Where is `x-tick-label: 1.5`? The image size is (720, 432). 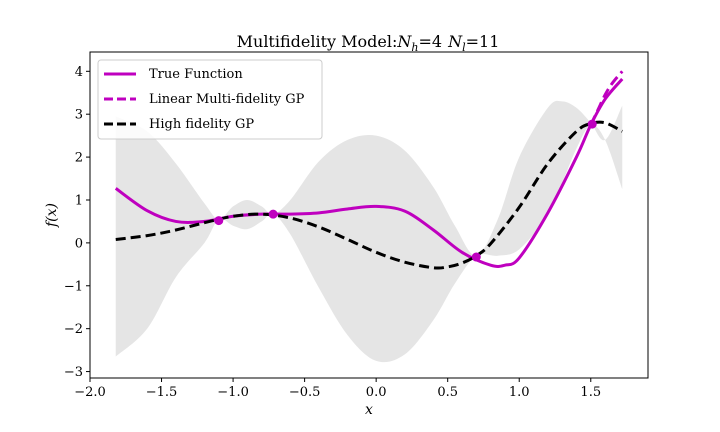 x-tick-label: 1.5 is located at coordinates (590, 392).